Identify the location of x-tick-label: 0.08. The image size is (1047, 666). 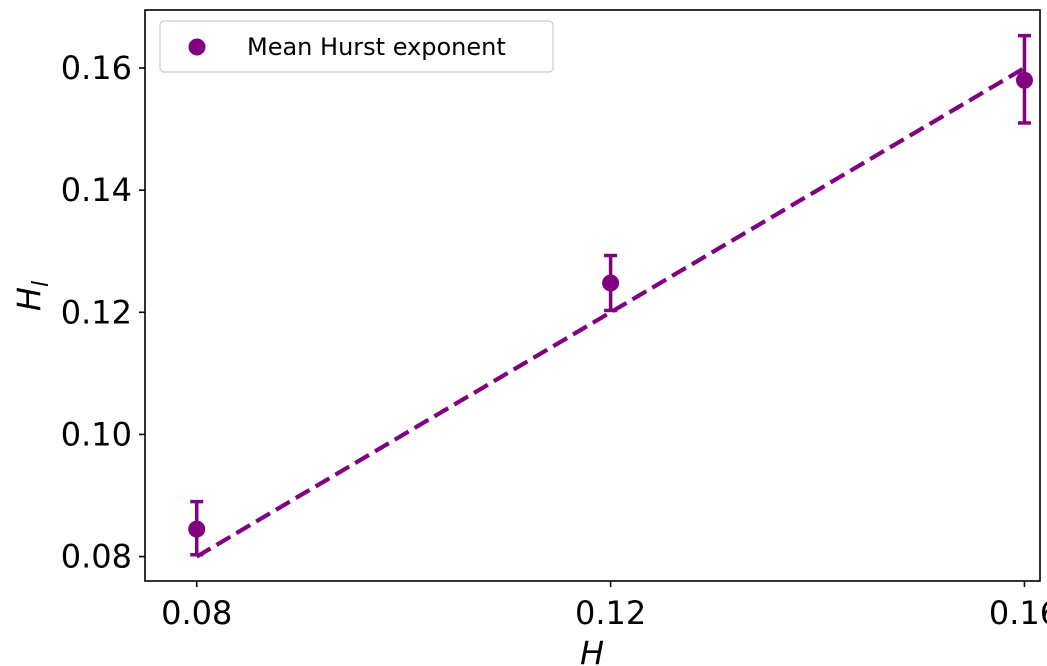
(196, 613).